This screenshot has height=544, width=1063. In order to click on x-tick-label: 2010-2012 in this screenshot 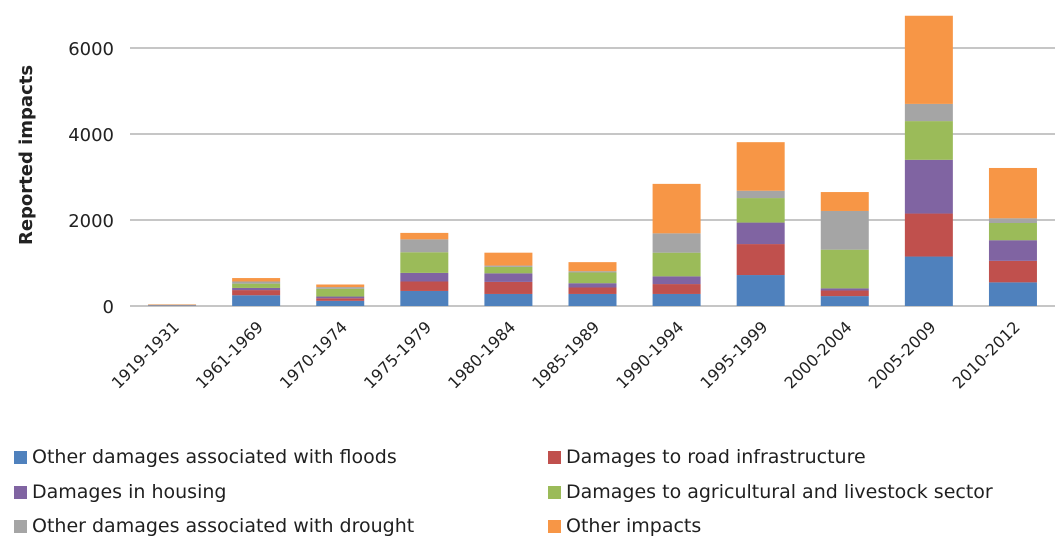, I will do `click(986, 354)`.